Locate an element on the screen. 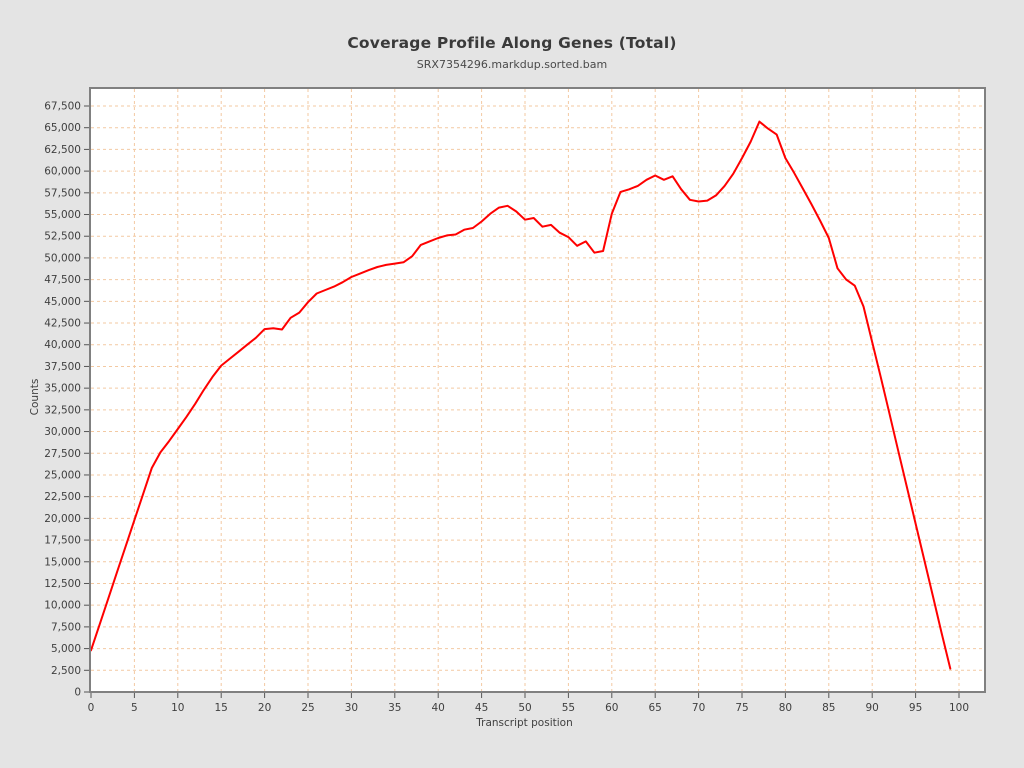 This screenshot has height=768, width=1024. svg-text: 40,000 is located at coordinates (62, 345).